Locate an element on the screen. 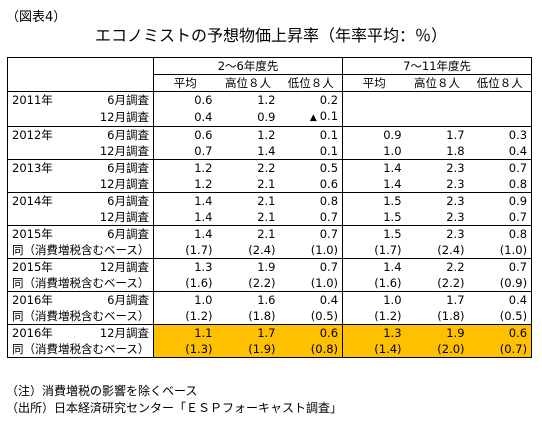  value-text: 0.1 is located at coordinates (329, 116).